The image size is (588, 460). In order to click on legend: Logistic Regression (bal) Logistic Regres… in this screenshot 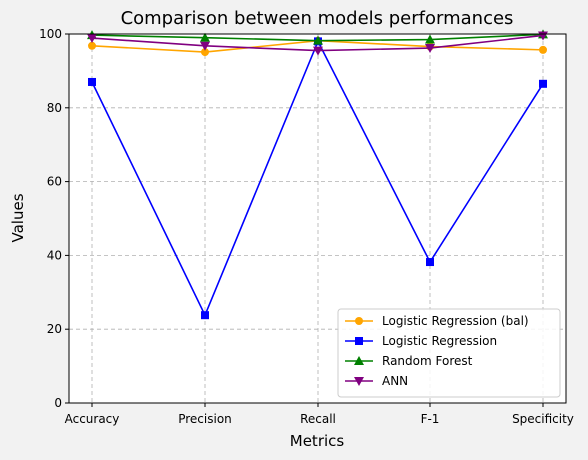, I will do `click(449, 353)`.